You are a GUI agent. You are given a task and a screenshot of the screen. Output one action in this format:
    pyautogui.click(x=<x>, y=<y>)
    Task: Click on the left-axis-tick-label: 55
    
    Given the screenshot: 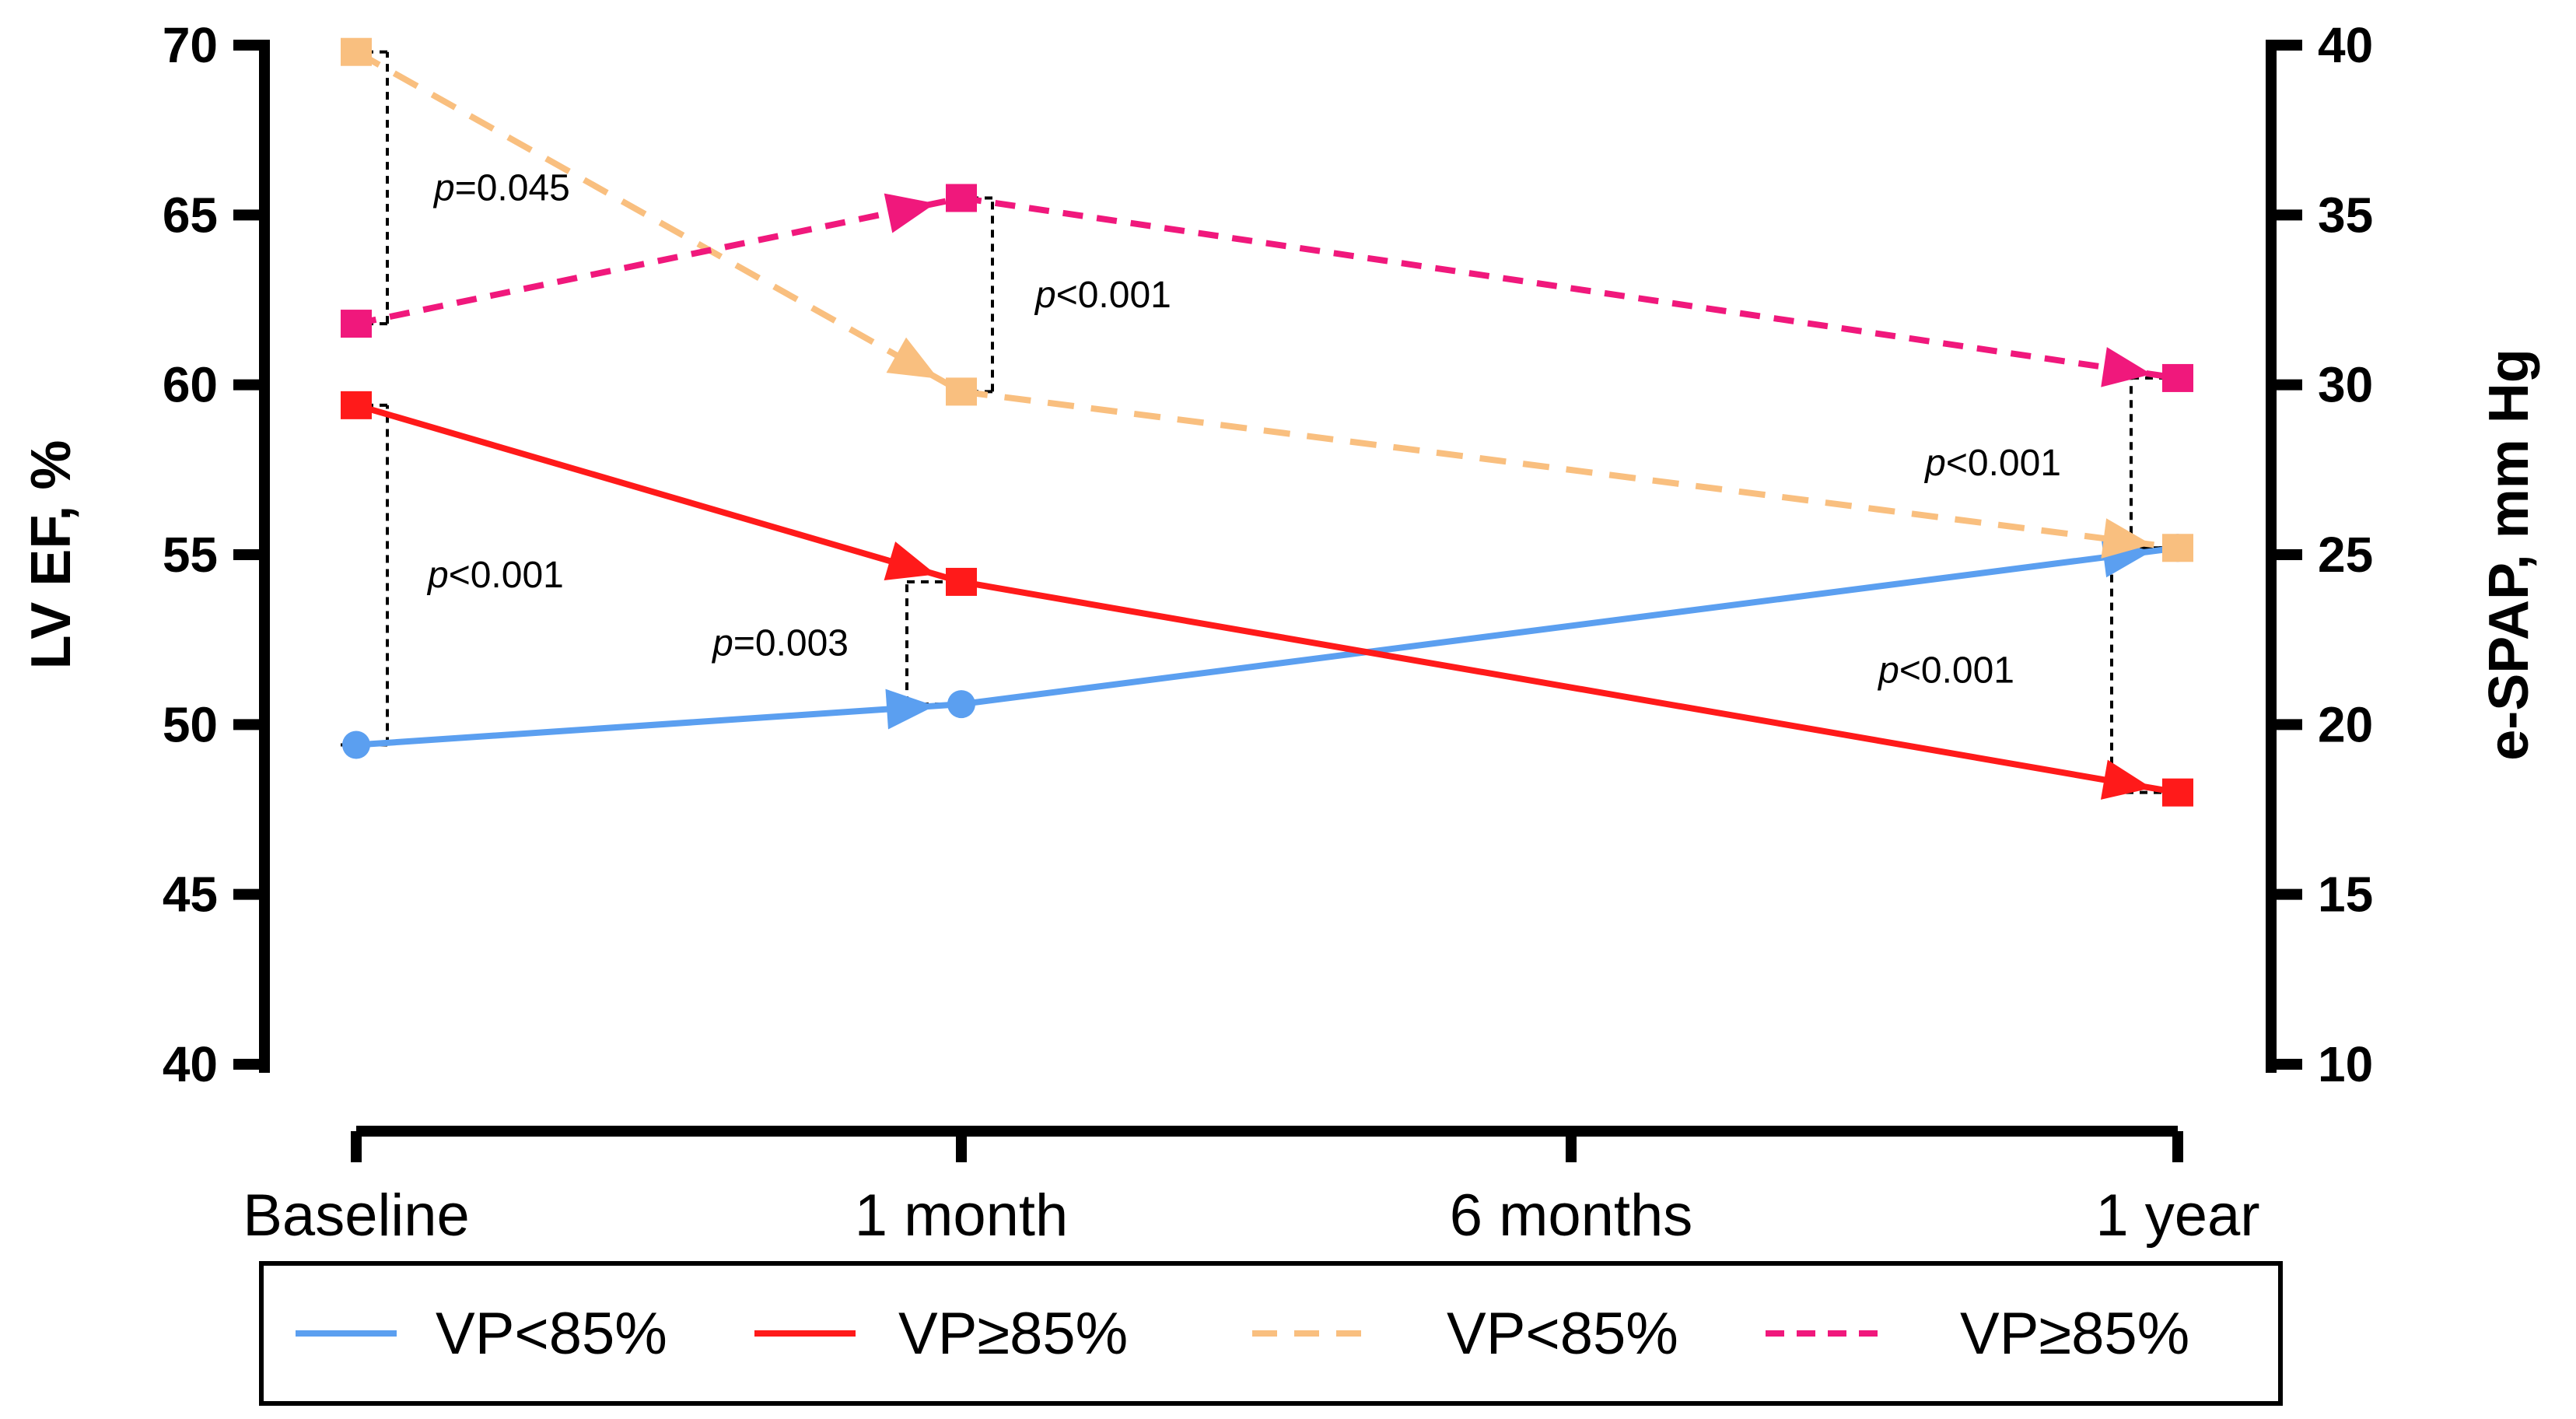 What is the action you would take?
    pyautogui.click(x=191, y=555)
    